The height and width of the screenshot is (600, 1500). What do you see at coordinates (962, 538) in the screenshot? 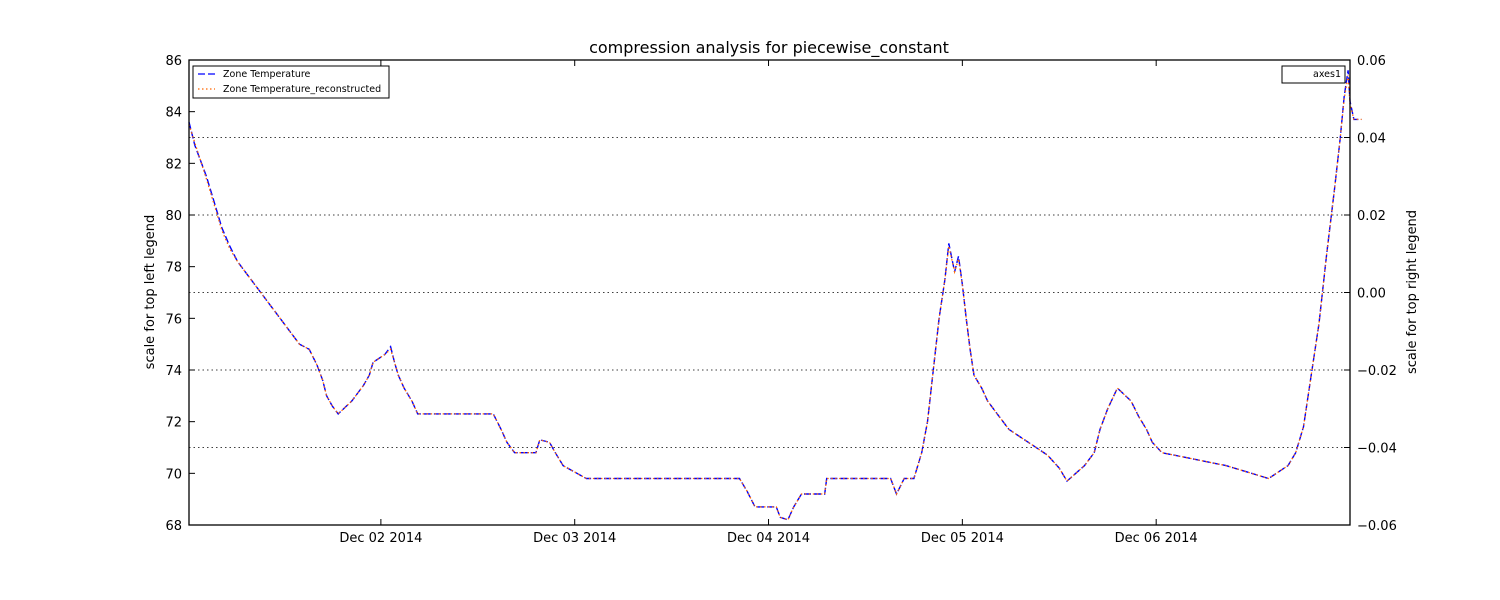
I see `x-tick-label: Dec 05 2014` at bounding box center [962, 538].